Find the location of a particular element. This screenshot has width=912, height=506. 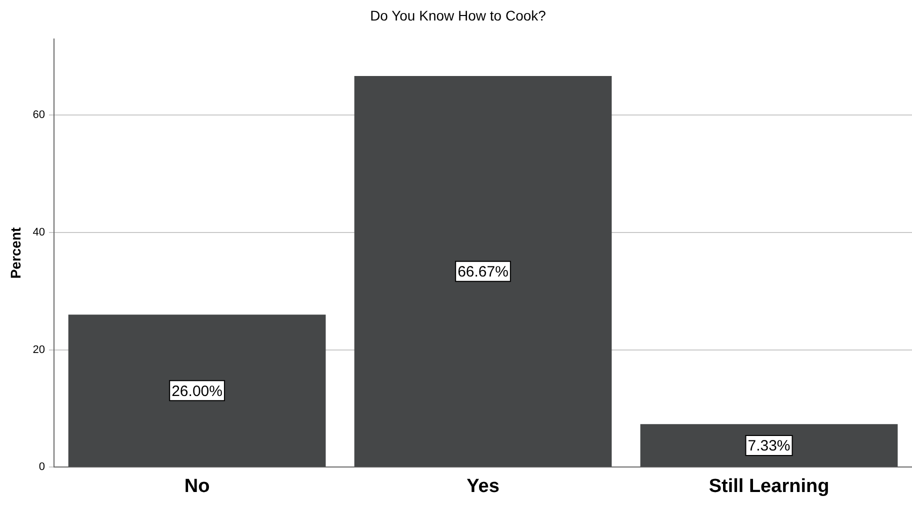

y-tick-label: 0 is located at coordinates (42, 467).